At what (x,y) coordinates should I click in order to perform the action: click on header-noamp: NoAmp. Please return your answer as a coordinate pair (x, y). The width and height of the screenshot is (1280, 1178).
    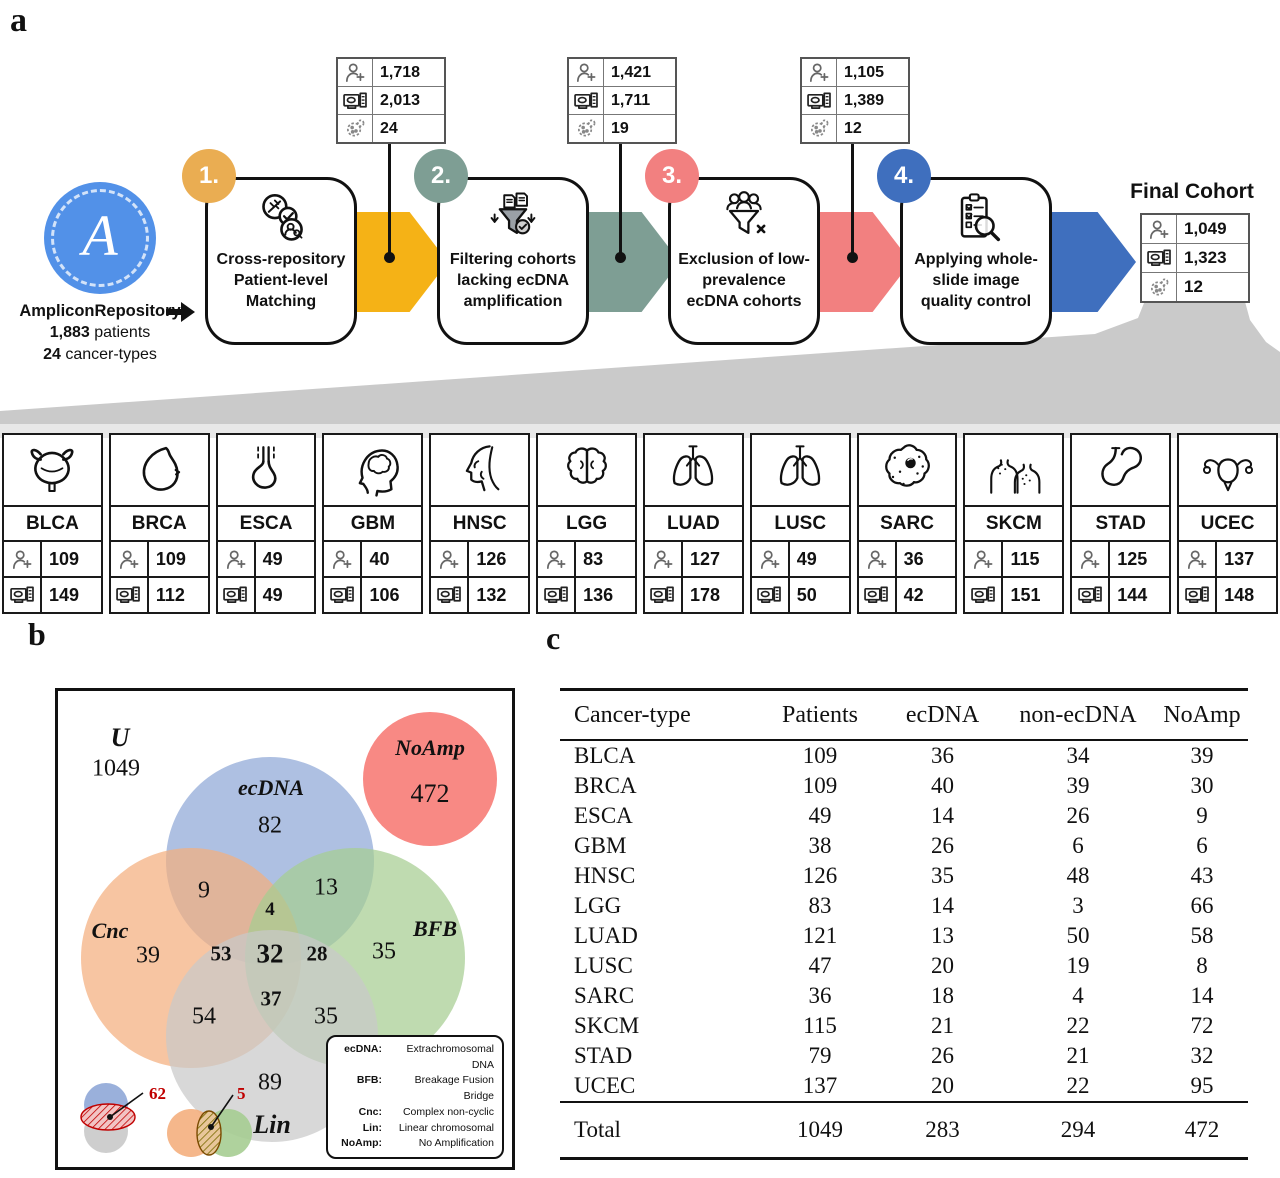
    Looking at the image, I should click on (1202, 714).